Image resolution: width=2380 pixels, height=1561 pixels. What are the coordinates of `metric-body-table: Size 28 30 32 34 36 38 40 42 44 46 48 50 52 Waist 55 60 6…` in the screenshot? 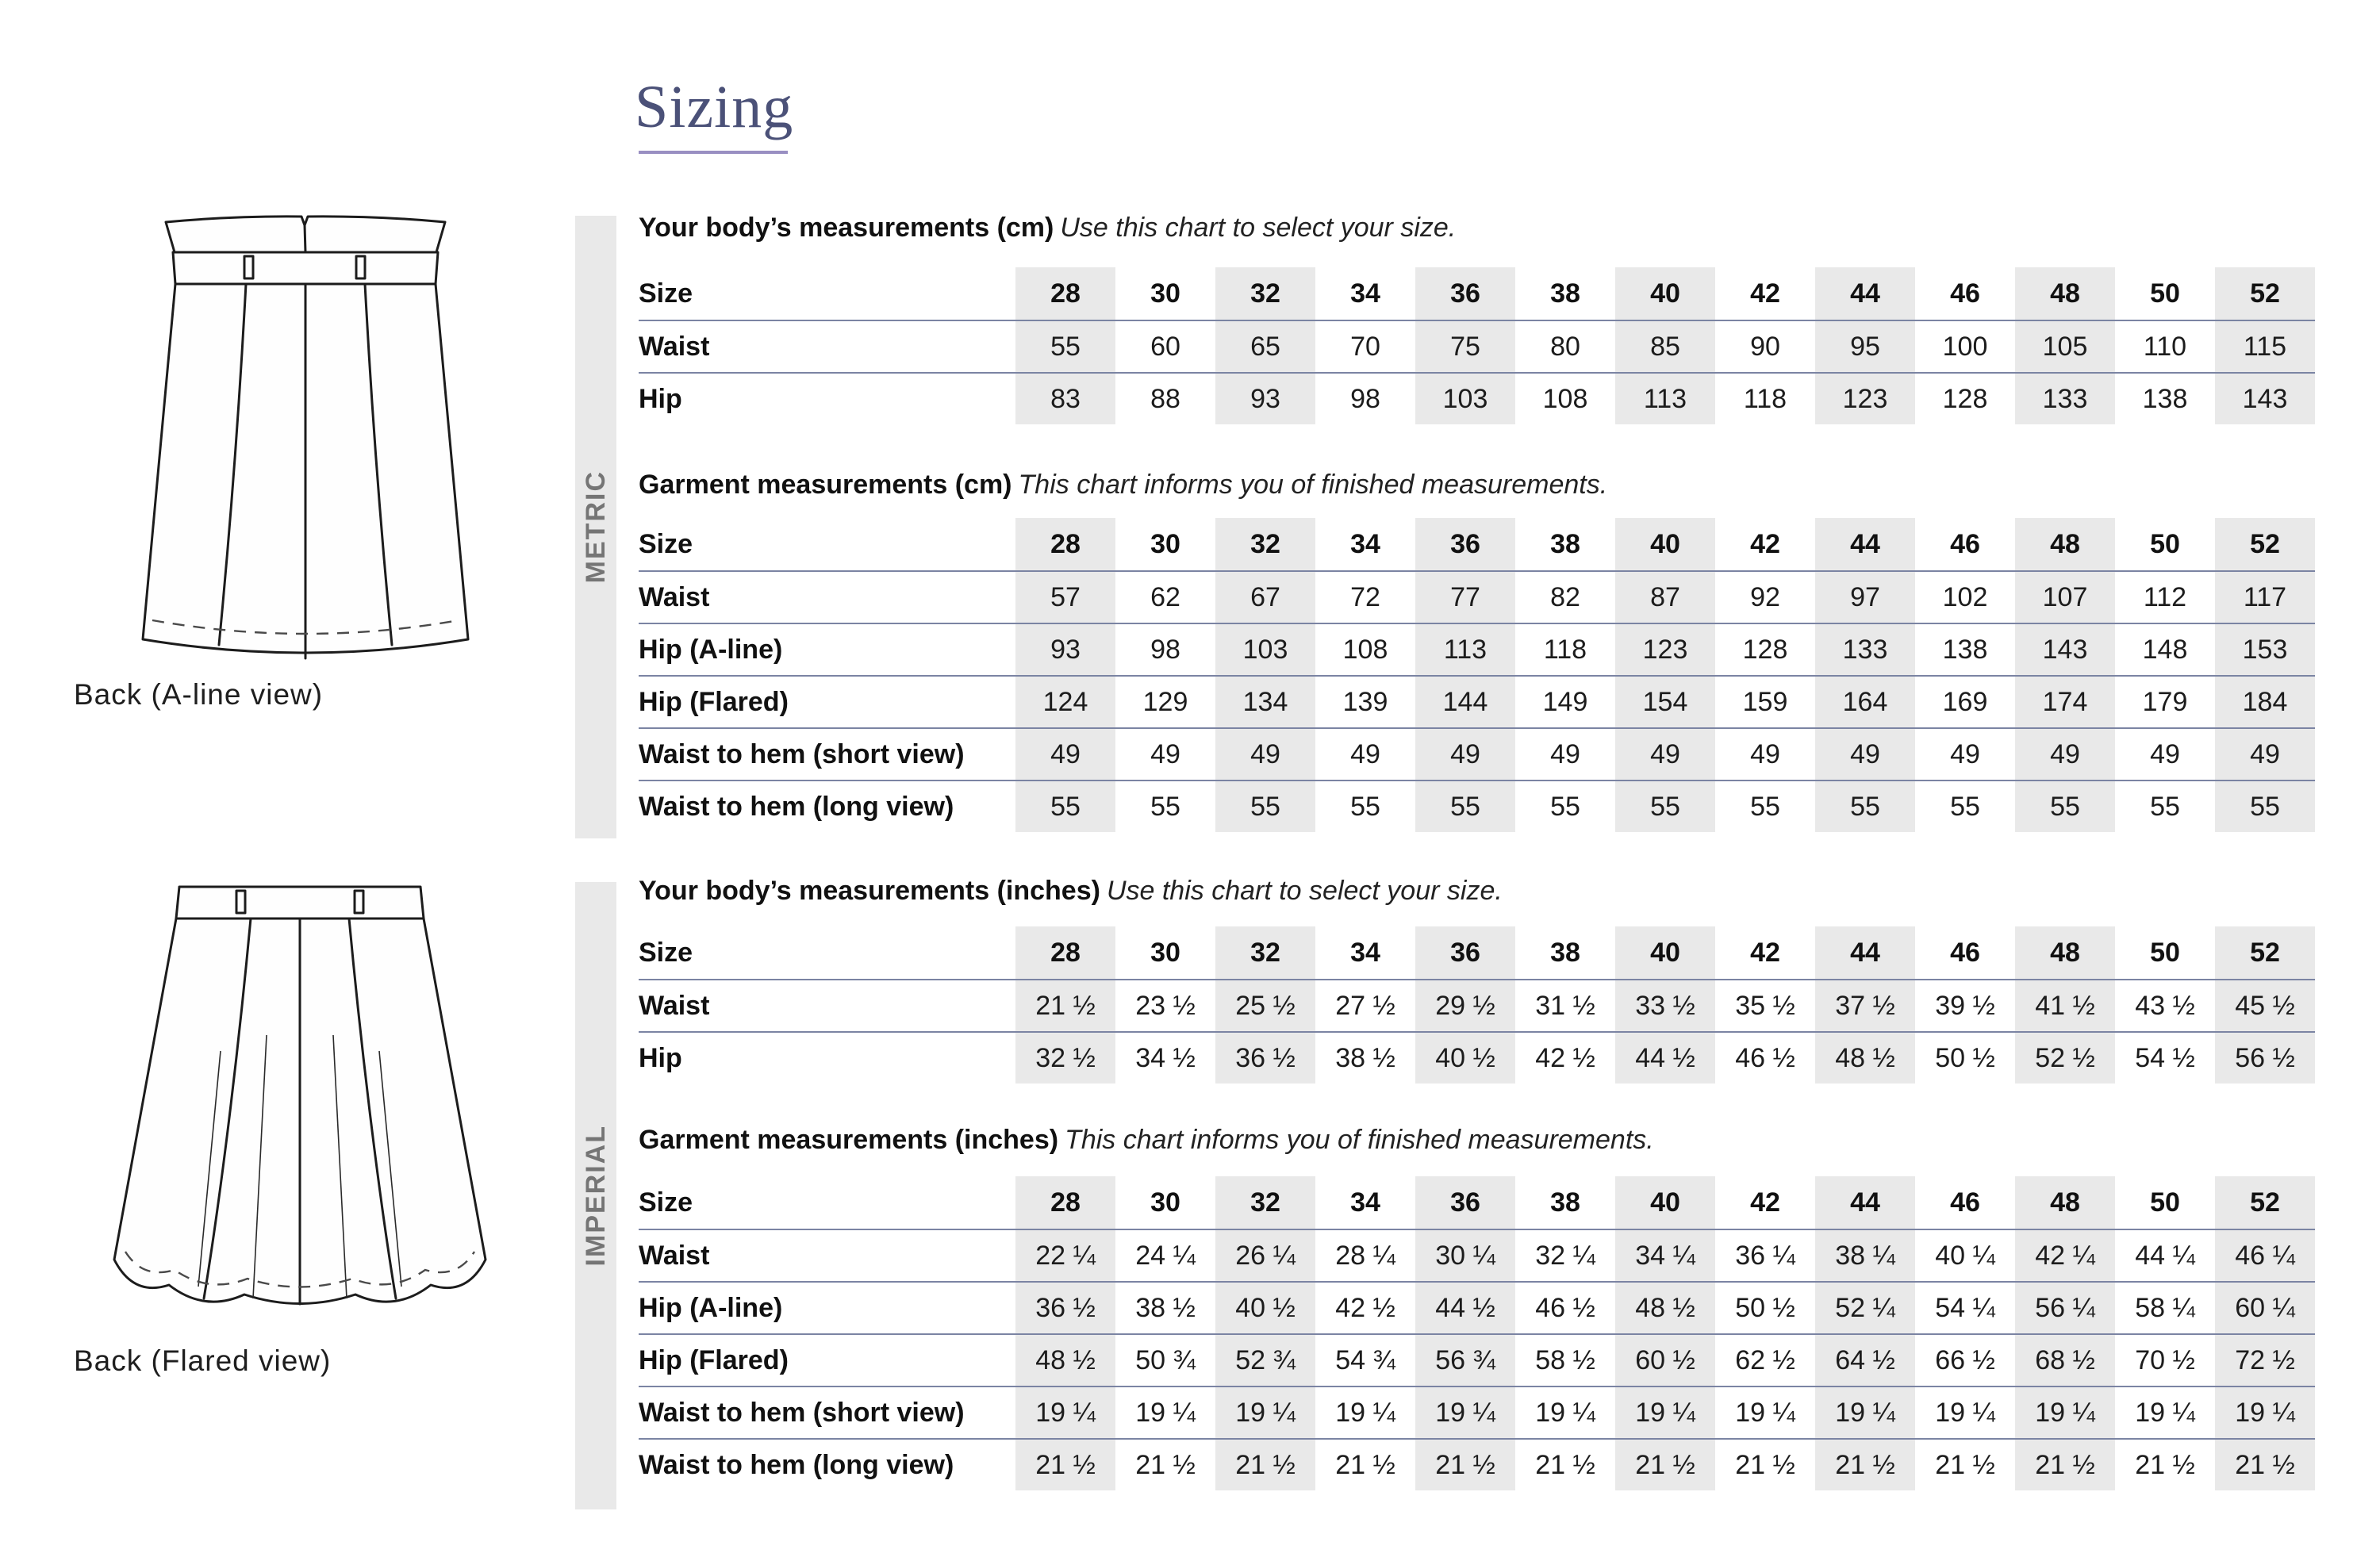 It's located at (1477, 345).